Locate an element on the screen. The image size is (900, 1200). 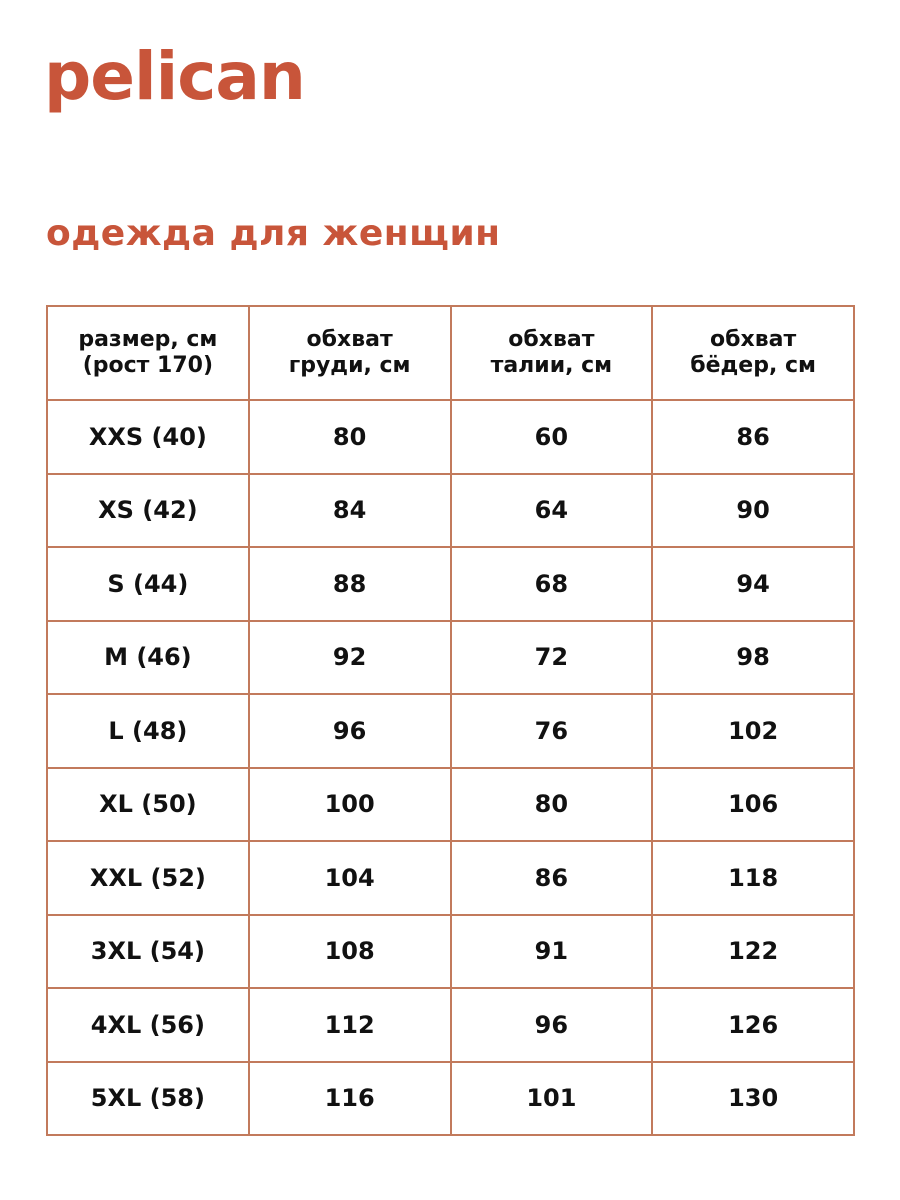
header-line: груди, см is located at coordinates (349, 365).